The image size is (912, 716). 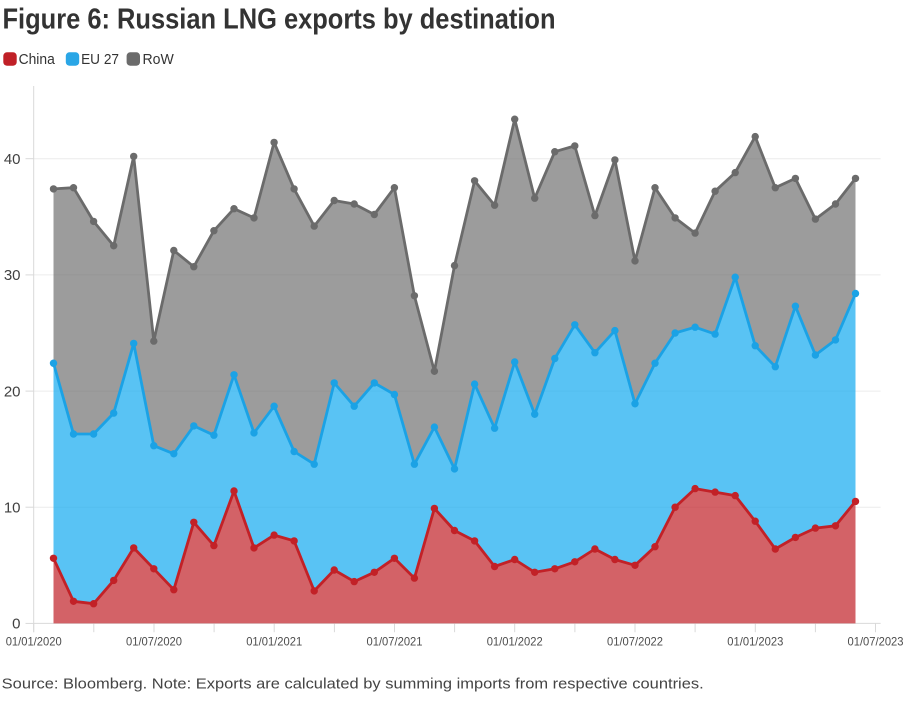 What do you see at coordinates (34, 642) in the screenshot?
I see `svg-text: 01/01/2020` at bounding box center [34, 642].